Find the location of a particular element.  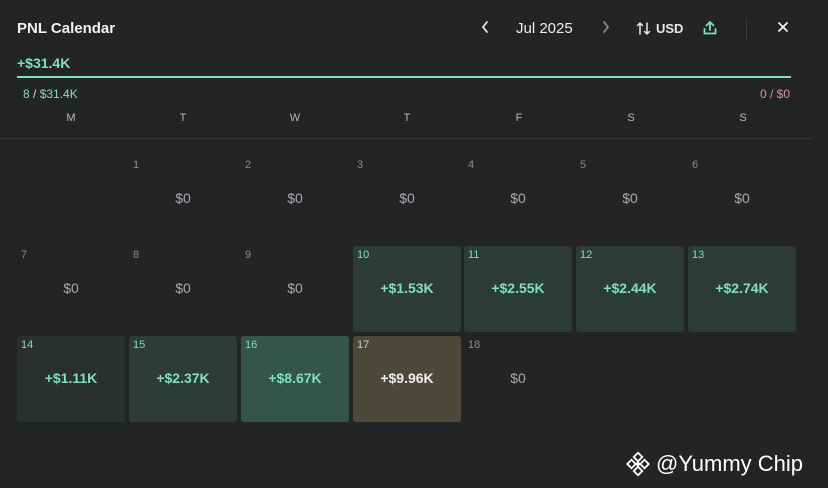

day-number: 6 is located at coordinates (695, 165).